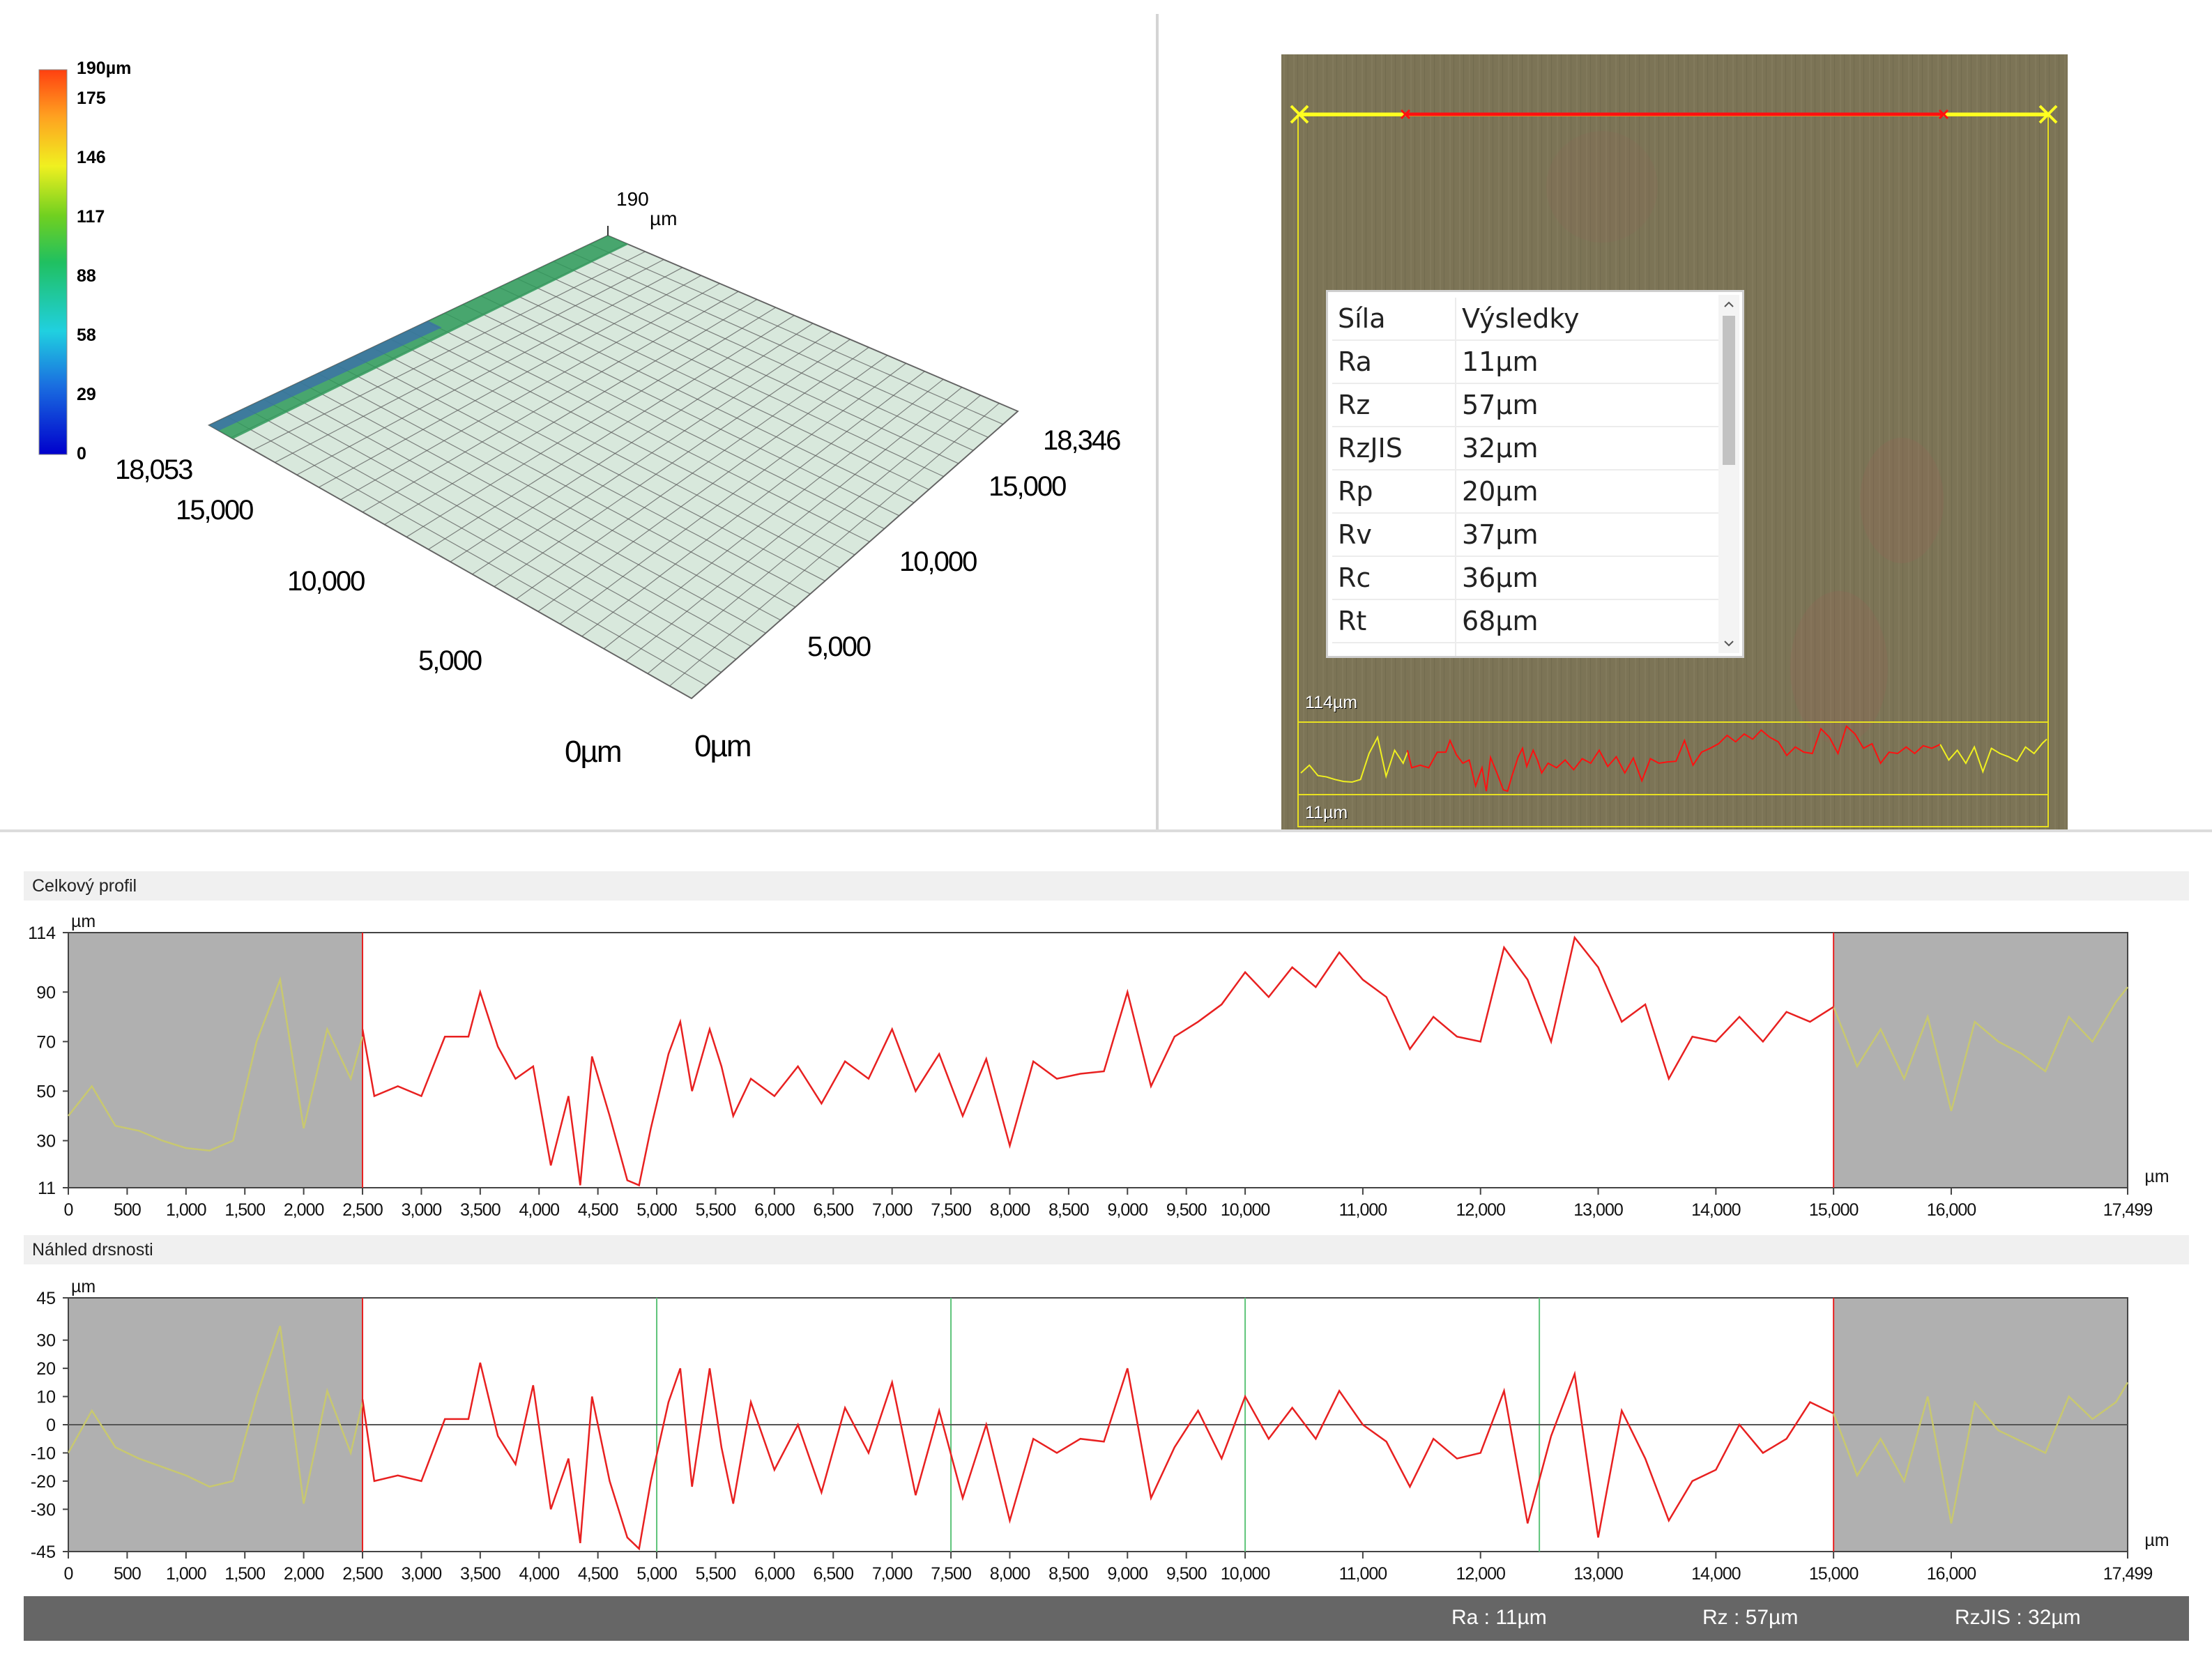 The width and height of the screenshot is (2212, 1661). Describe the element at coordinates (1394, 578) in the screenshot. I see `result-label: Rc` at that location.